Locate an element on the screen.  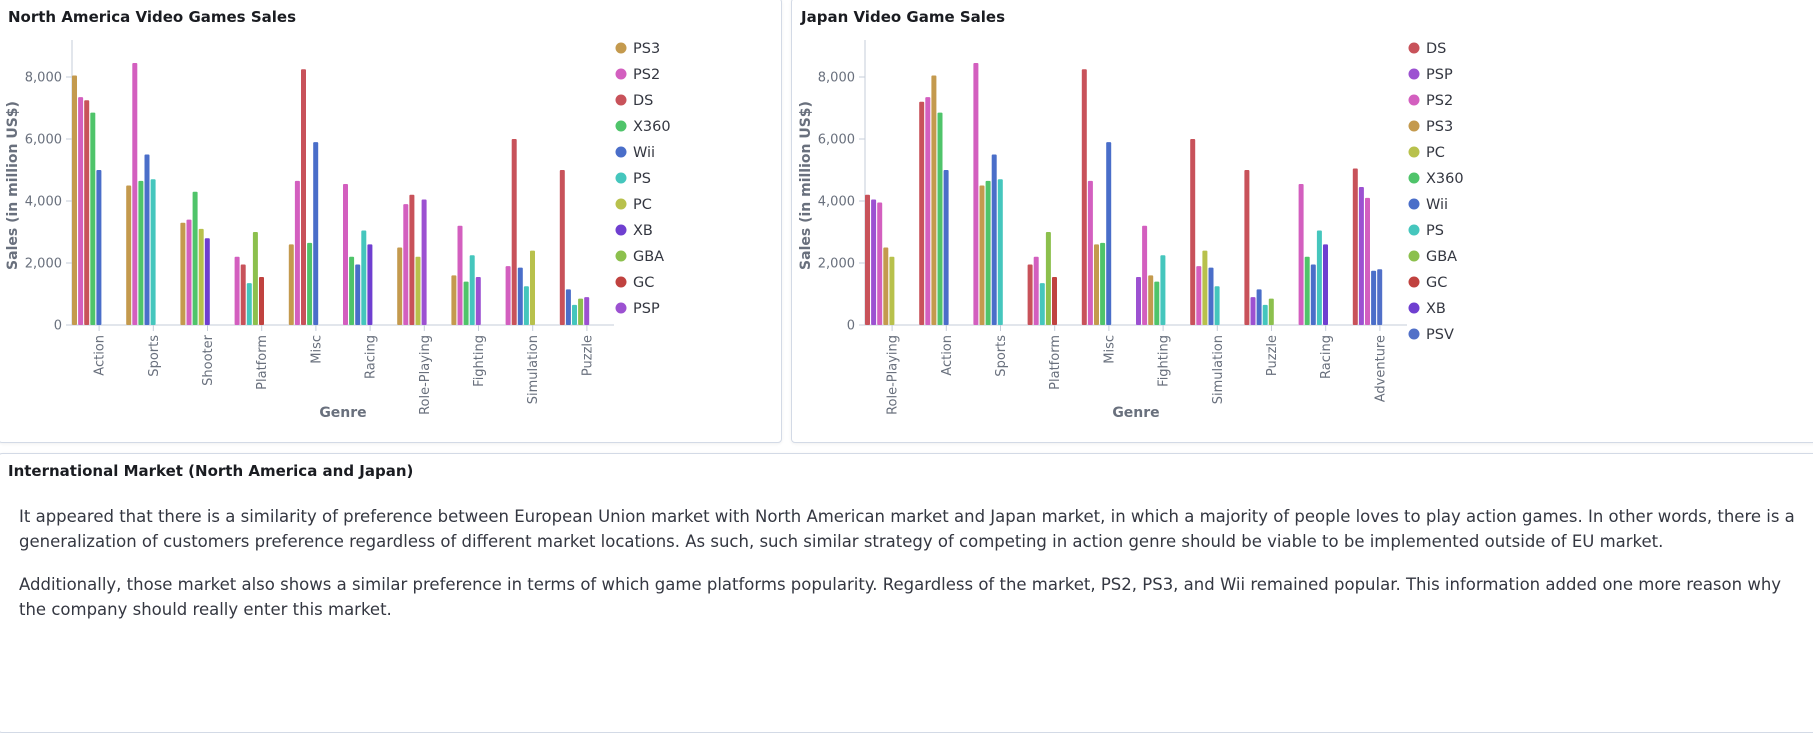
jp-bar-adventure-wii is located at coordinates (1374, 297).